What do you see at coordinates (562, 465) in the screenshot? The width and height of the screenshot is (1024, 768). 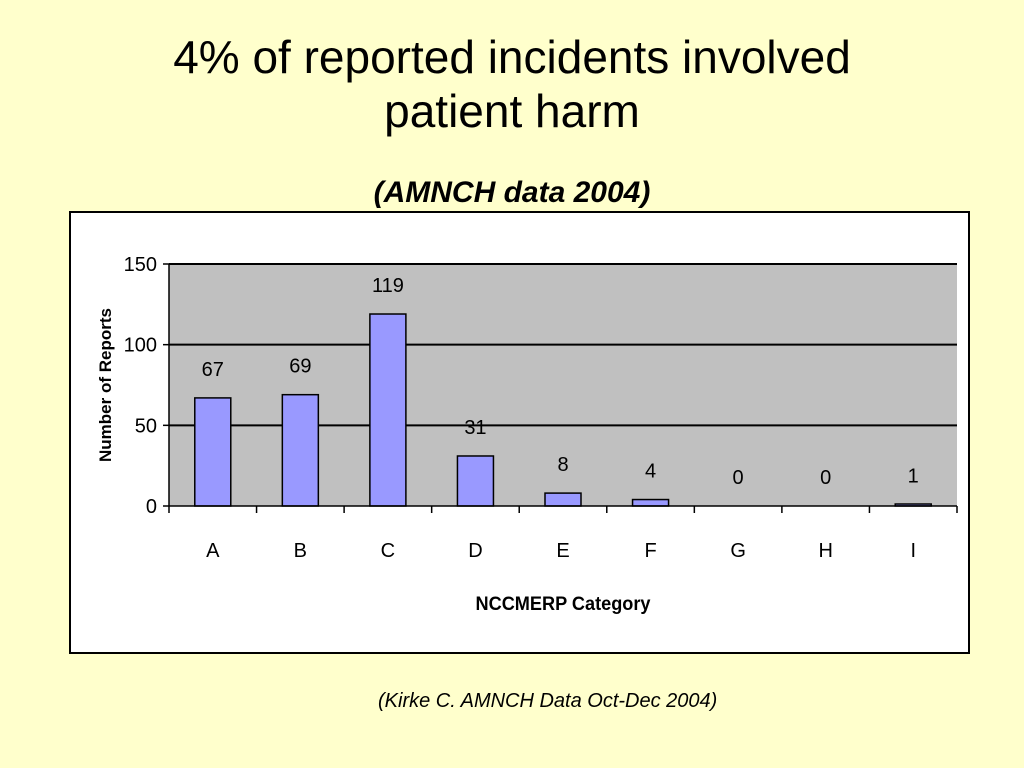 I see `data-label-E: 8` at bounding box center [562, 465].